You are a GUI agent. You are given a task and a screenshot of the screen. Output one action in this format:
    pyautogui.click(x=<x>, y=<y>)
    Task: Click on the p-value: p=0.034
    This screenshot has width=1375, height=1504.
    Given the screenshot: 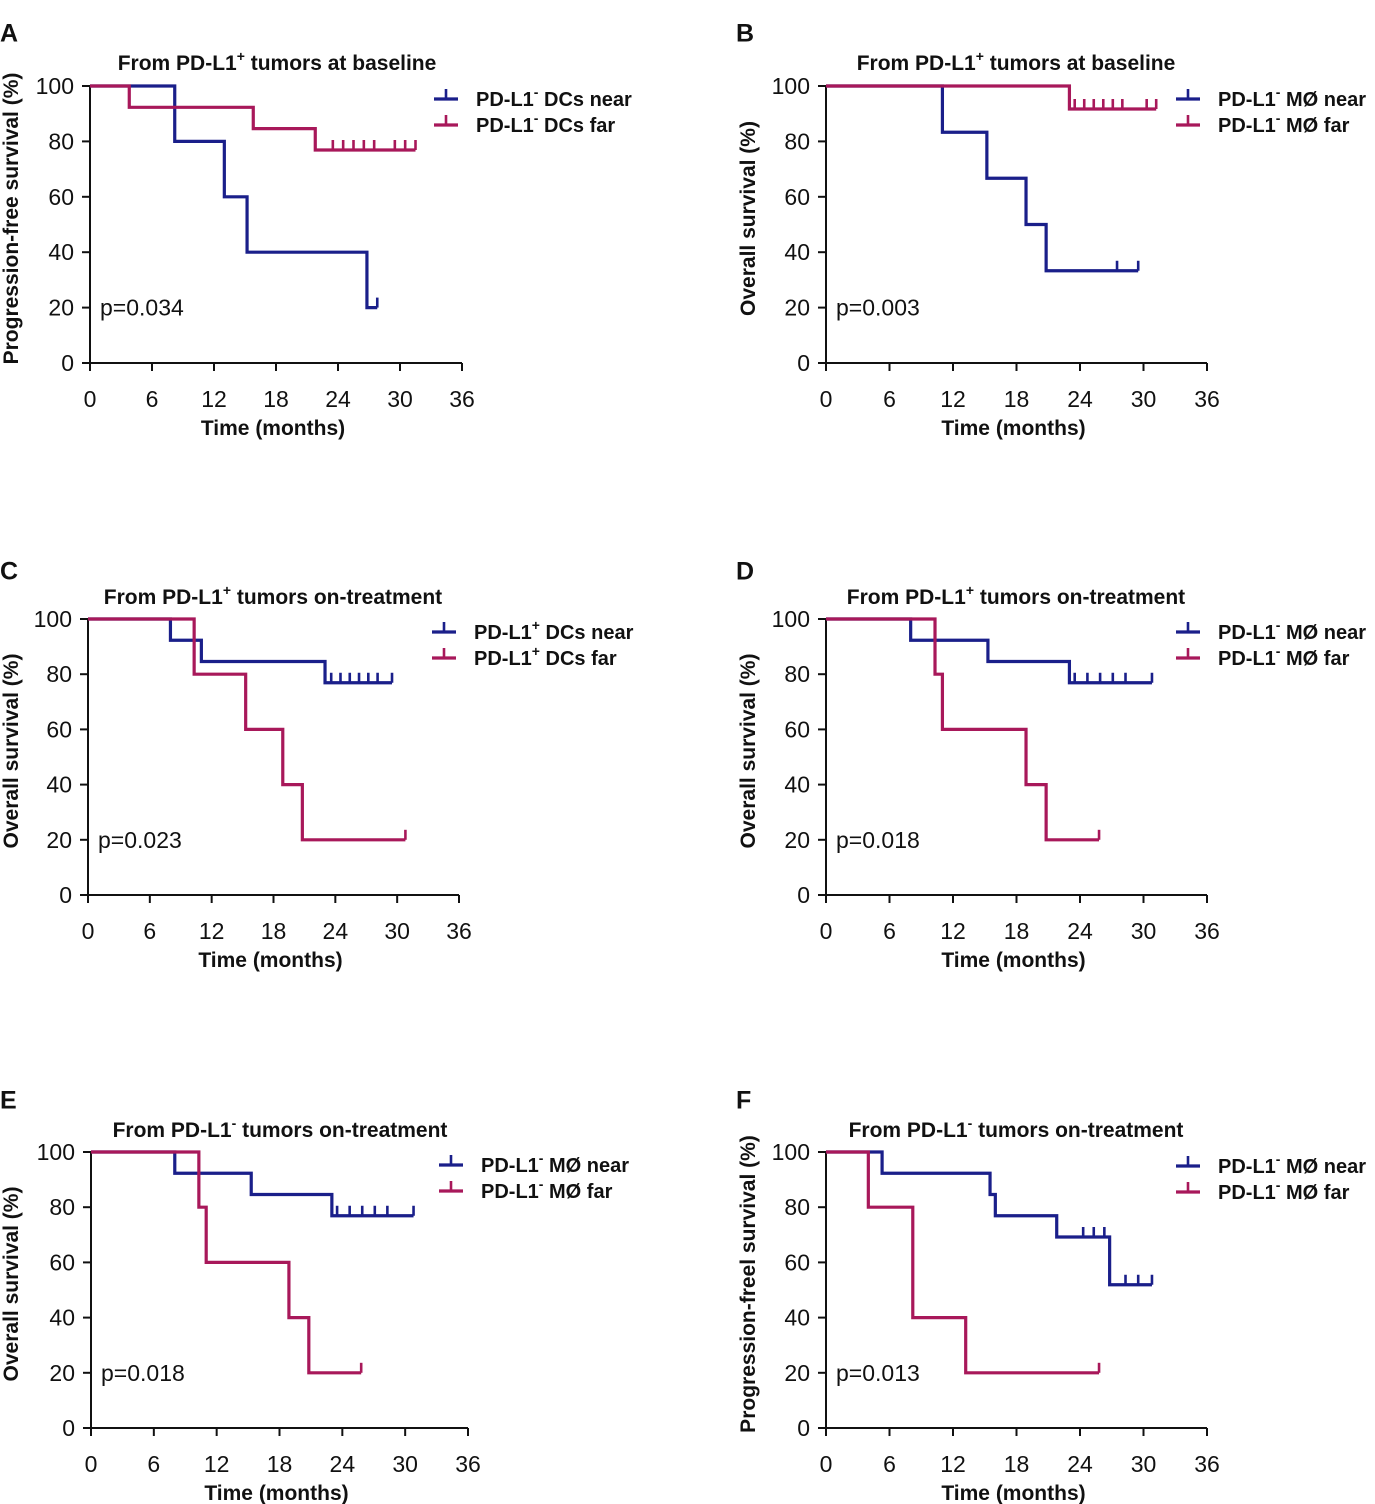 What is the action you would take?
    pyautogui.click(x=142, y=308)
    